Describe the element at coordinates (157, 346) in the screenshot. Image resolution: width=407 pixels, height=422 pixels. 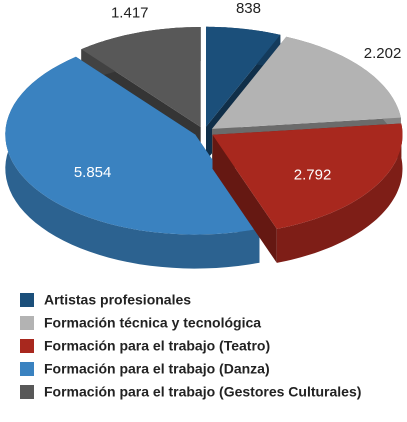
I see `legend-label: Formación para el trabajo (Teatro)` at that location.